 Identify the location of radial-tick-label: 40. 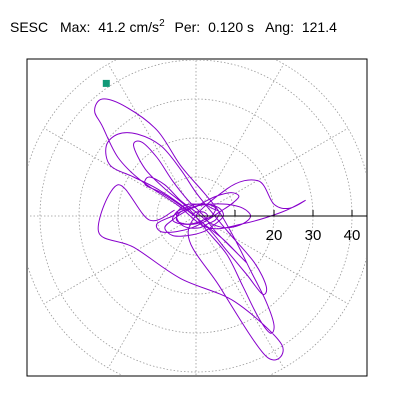
(352, 235).